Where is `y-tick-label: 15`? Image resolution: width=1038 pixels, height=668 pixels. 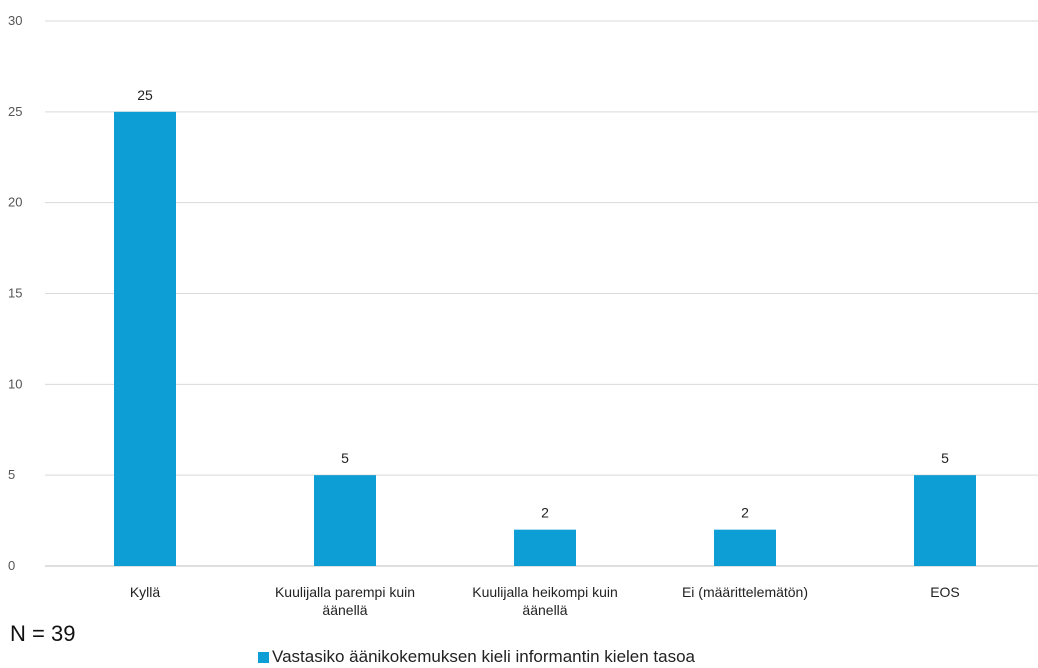
y-tick-label: 15 is located at coordinates (15, 293).